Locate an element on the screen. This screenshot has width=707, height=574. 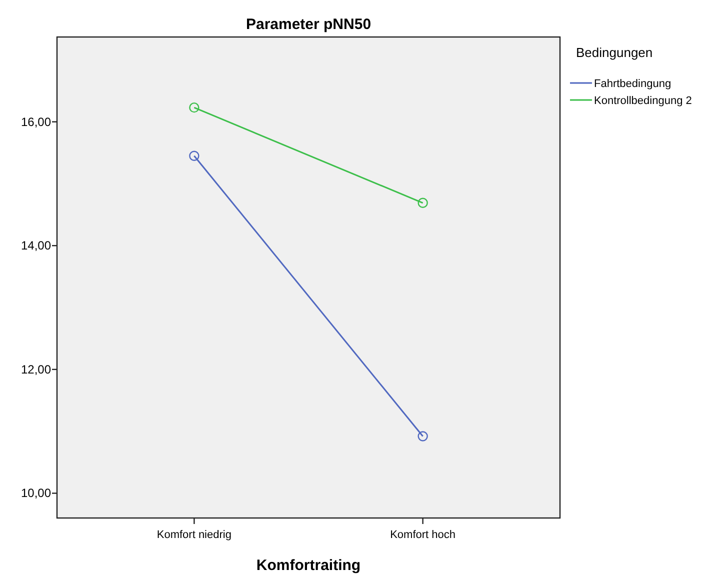
chart-title: Parameter pNN50 is located at coordinates (309, 24).